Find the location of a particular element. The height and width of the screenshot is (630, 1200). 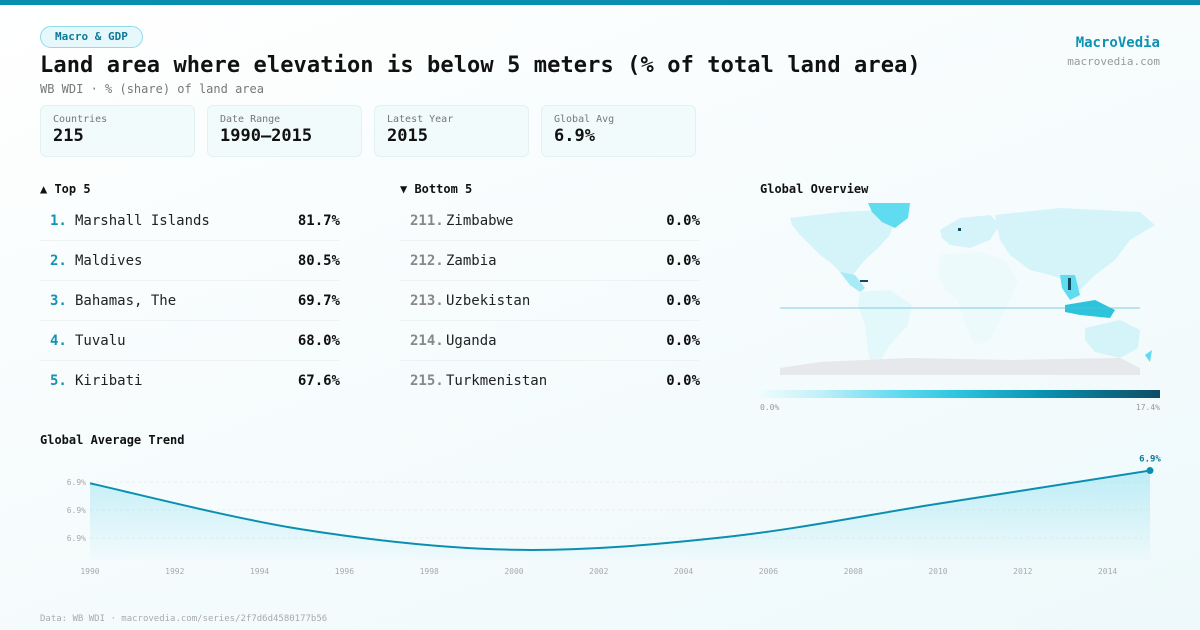

rank: 212. is located at coordinates (427, 260).